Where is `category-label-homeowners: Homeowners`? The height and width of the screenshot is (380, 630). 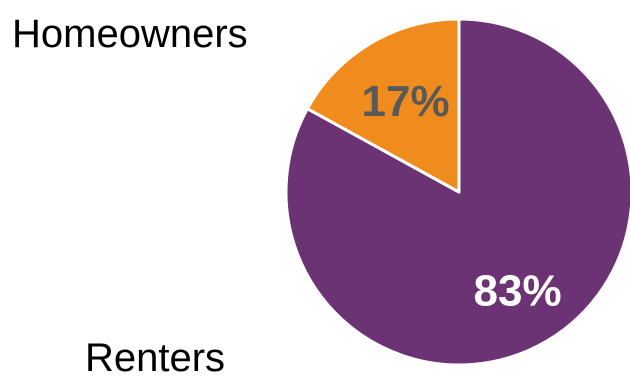 category-label-homeowners: Homeowners is located at coordinates (130, 34).